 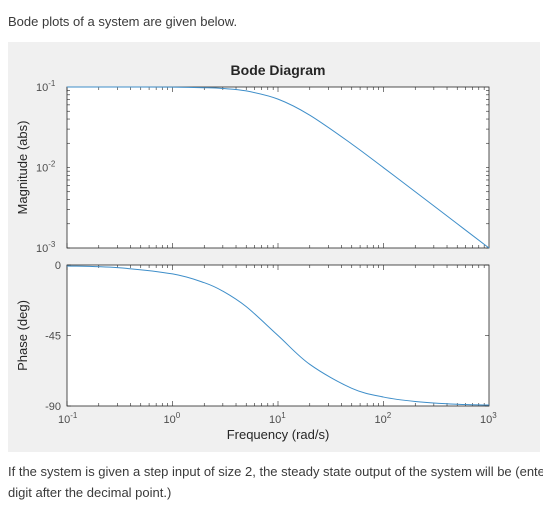 What do you see at coordinates (46, 167) in the screenshot?
I see `magnitude-y-tick-label: 10⁻²` at bounding box center [46, 167].